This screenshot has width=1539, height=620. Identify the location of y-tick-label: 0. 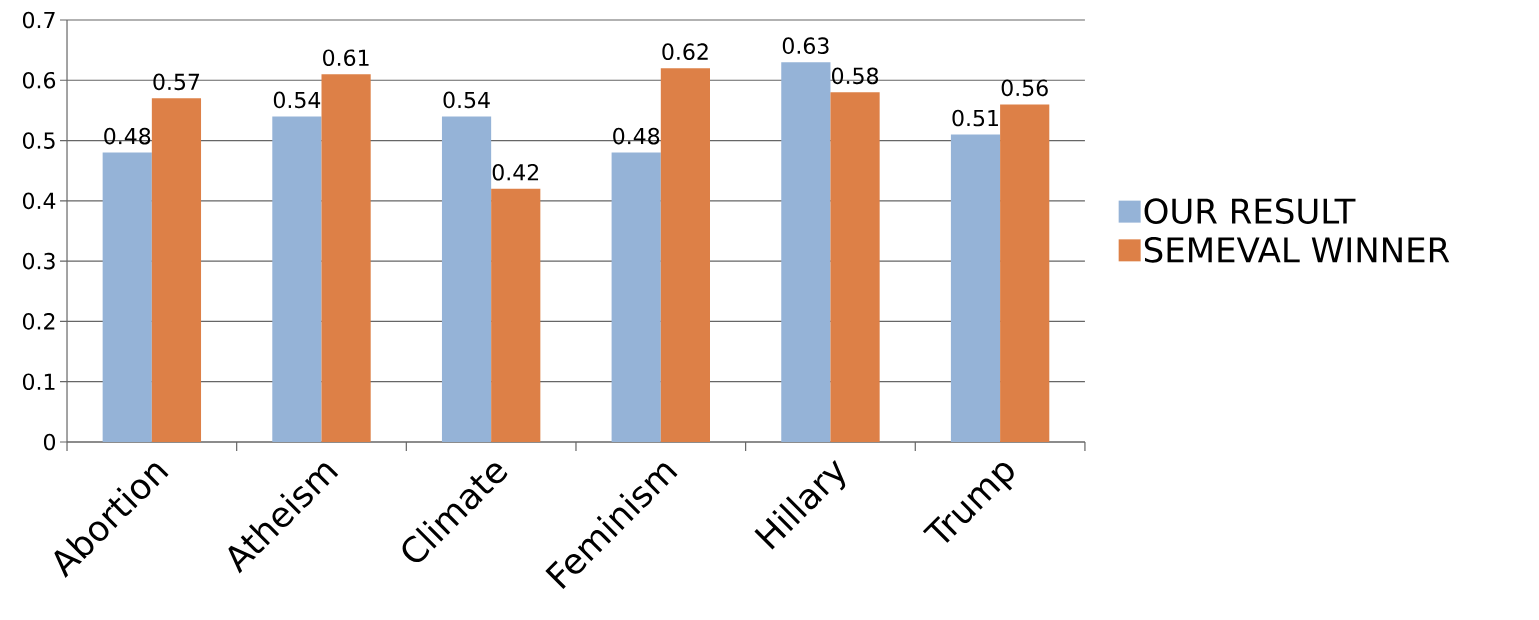
(49, 442).